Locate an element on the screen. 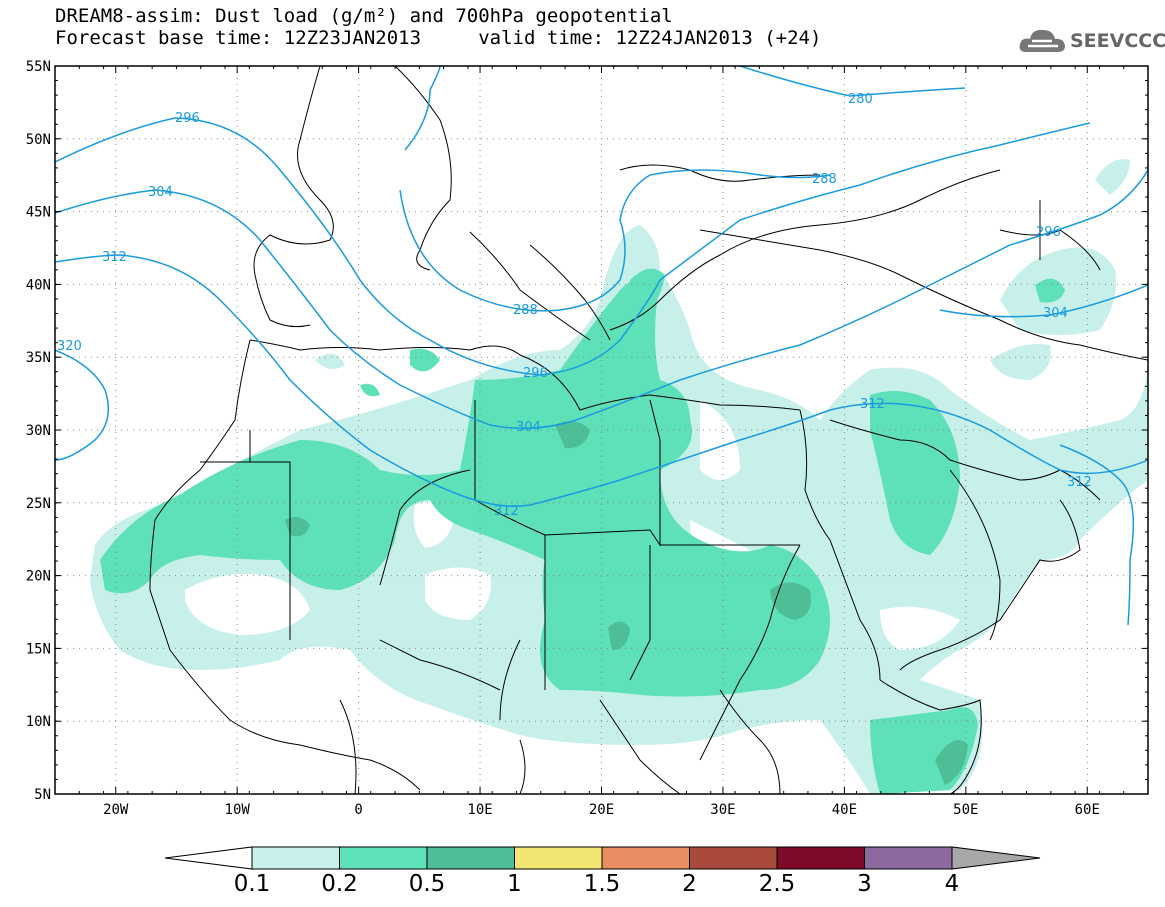  lat-label: 30N is located at coordinates (38, 431).